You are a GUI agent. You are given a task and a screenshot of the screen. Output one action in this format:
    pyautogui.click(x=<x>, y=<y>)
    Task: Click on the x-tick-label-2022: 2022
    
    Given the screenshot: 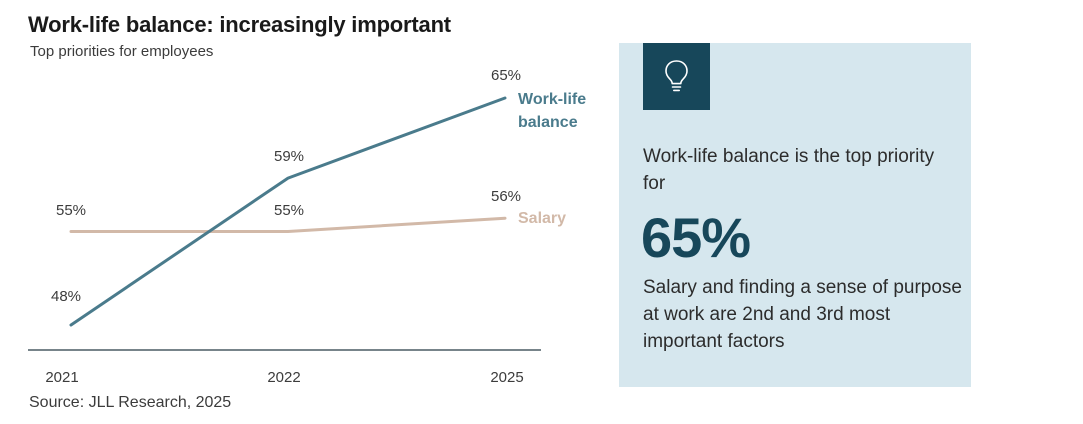 What is the action you would take?
    pyautogui.click(x=283, y=377)
    